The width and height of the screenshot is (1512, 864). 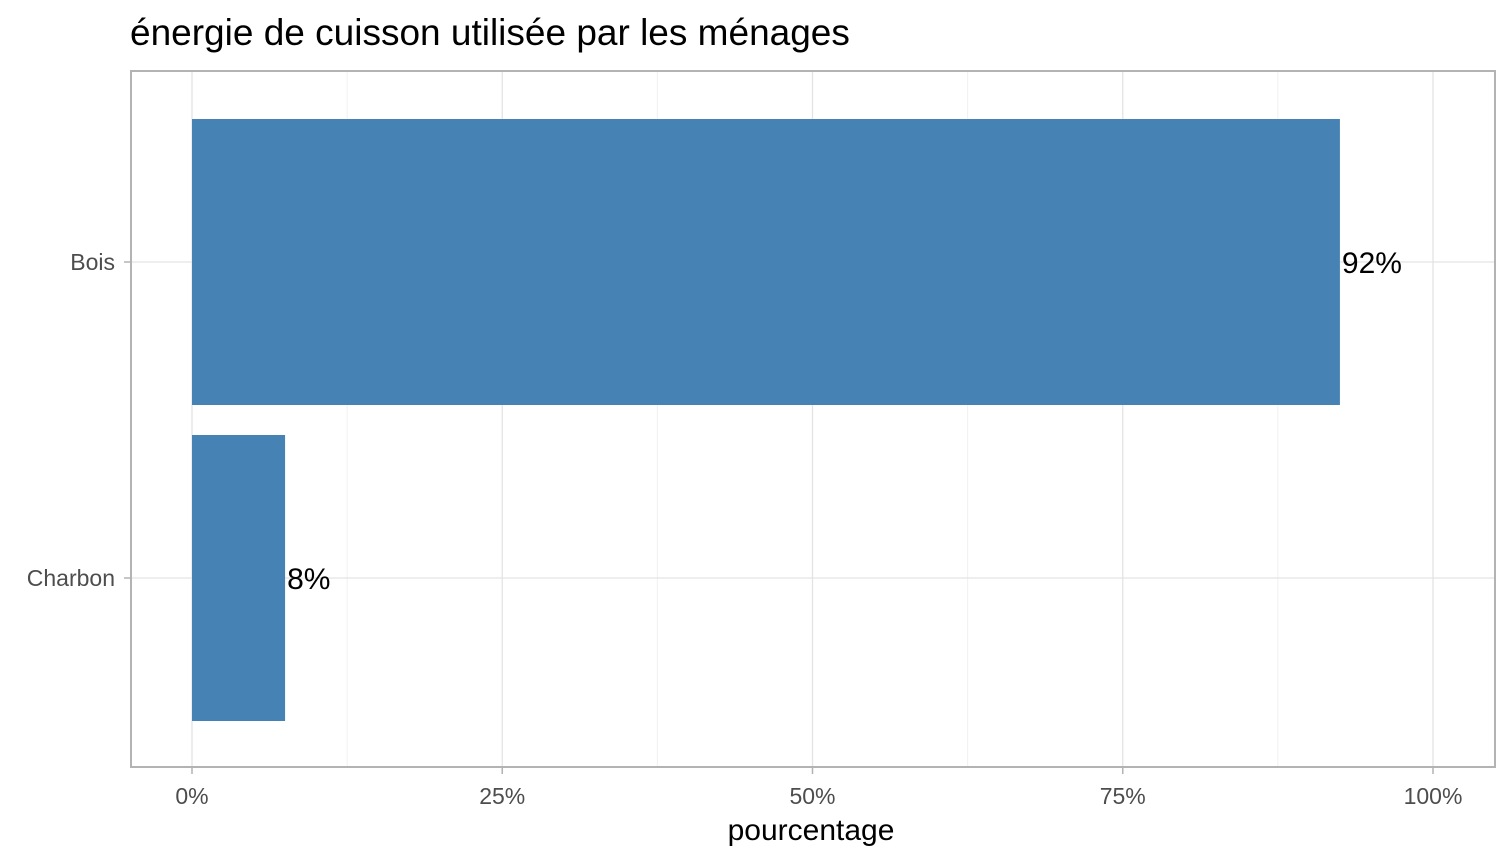 What do you see at coordinates (239, 578) in the screenshot?
I see `bar-charbon` at bounding box center [239, 578].